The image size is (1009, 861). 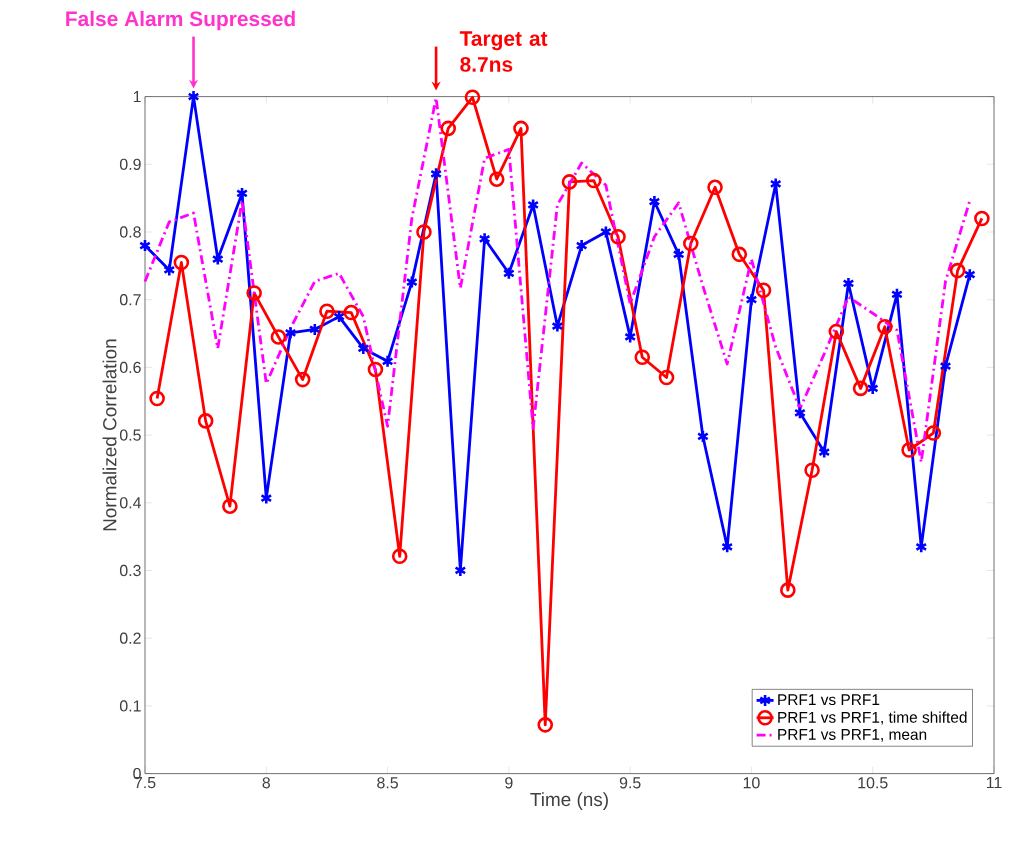 What do you see at coordinates (509, 783) in the screenshot?
I see `x-tick-label: 9` at bounding box center [509, 783].